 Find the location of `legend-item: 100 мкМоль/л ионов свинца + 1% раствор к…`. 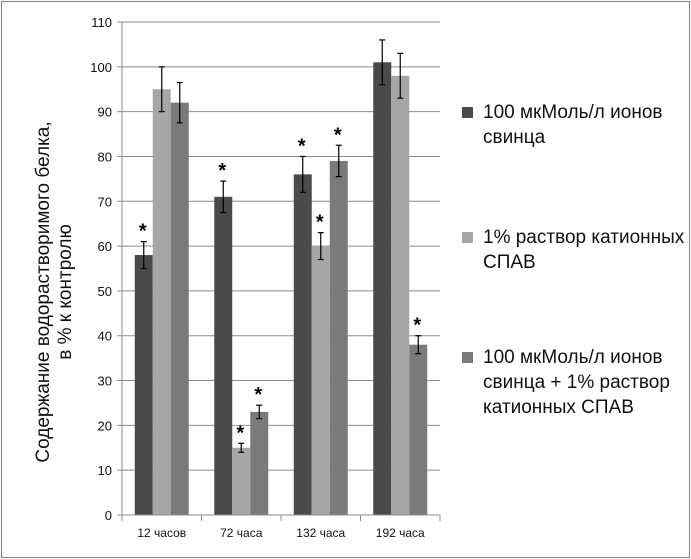

legend-item: 100 мкМоль/л ионов свинца + 1% раствор к… is located at coordinates (576, 382).